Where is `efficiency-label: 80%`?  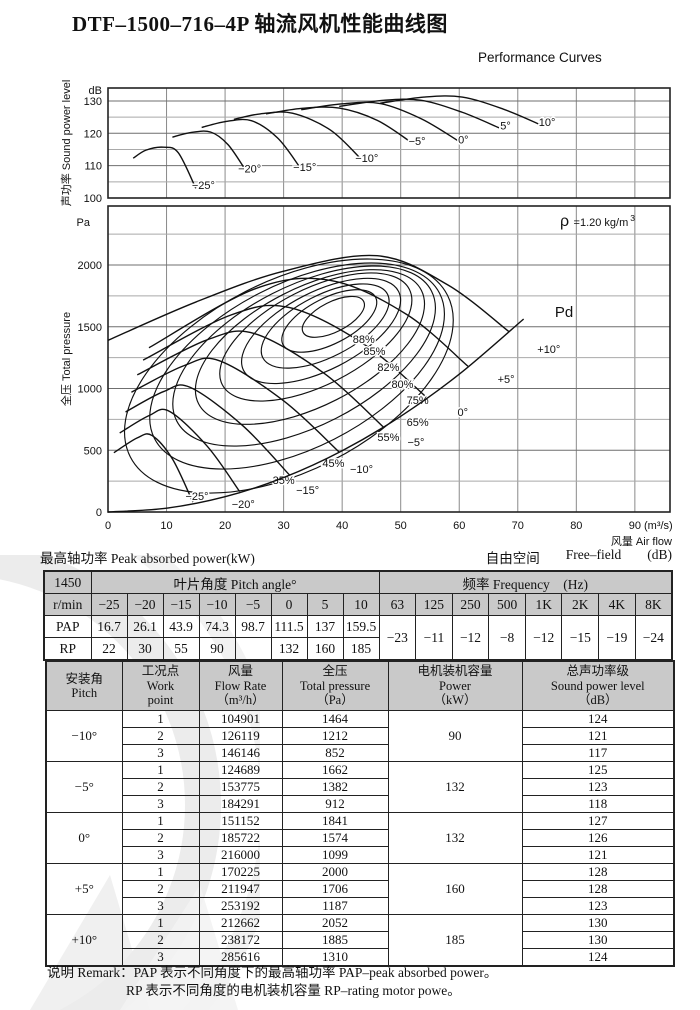
efficiency-label: 80% is located at coordinates (402, 385).